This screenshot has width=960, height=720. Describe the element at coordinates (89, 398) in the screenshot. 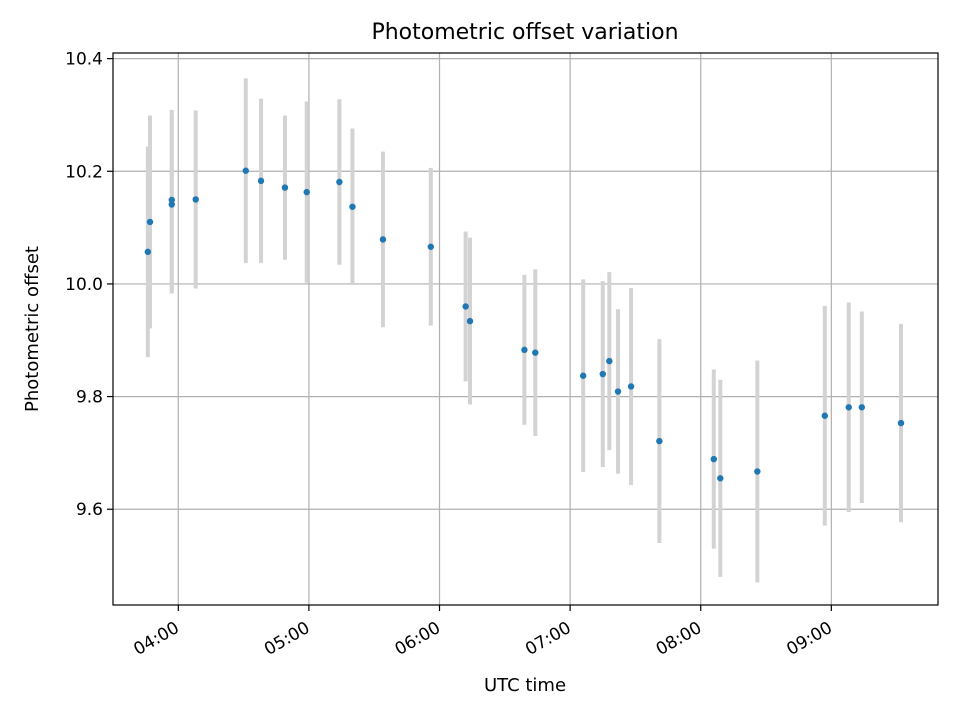

I see `y-tick-label: 9.8` at that location.